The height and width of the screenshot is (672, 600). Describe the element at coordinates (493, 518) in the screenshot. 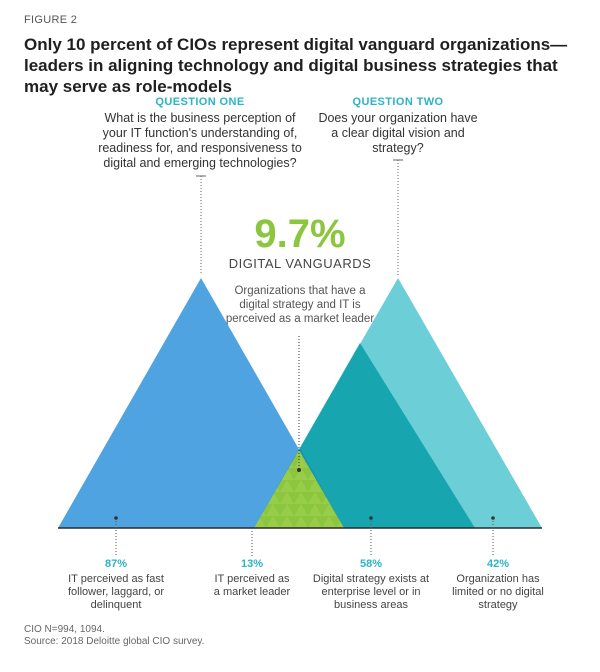

I see `stat-42-dot` at that location.